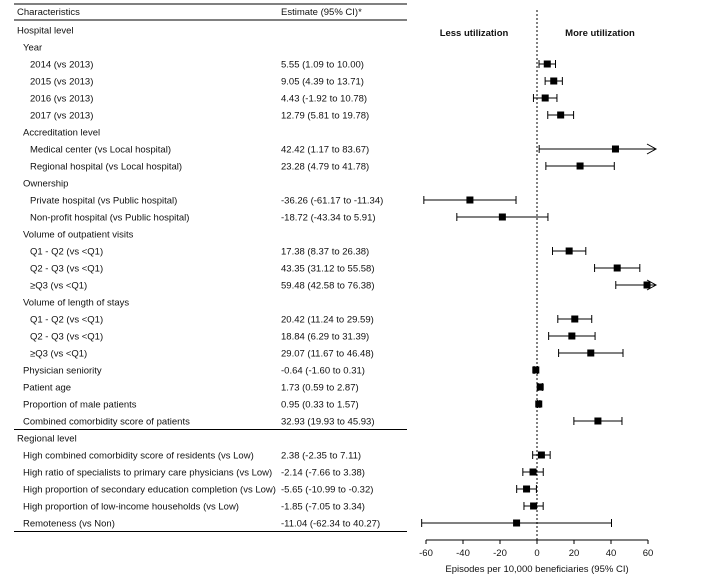 The height and width of the screenshot is (581, 712). What do you see at coordinates (106, 422) in the screenshot?
I see `group-label: Combined comorbidity score of patients` at bounding box center [106, 422].